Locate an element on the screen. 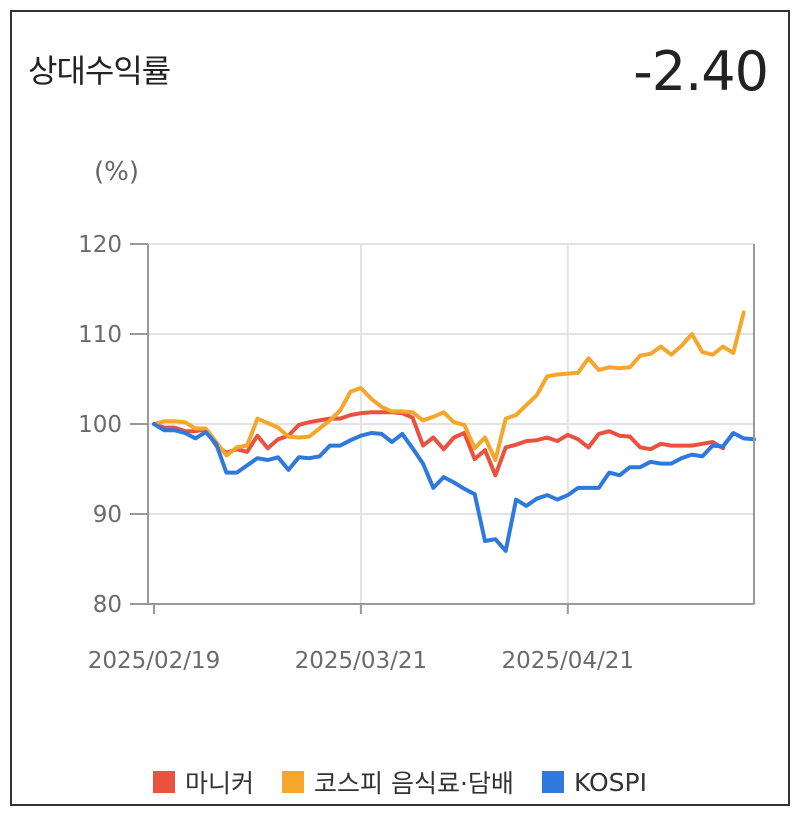  x-tick-label: 2025/03/21 is located at coordinates (361, 661).